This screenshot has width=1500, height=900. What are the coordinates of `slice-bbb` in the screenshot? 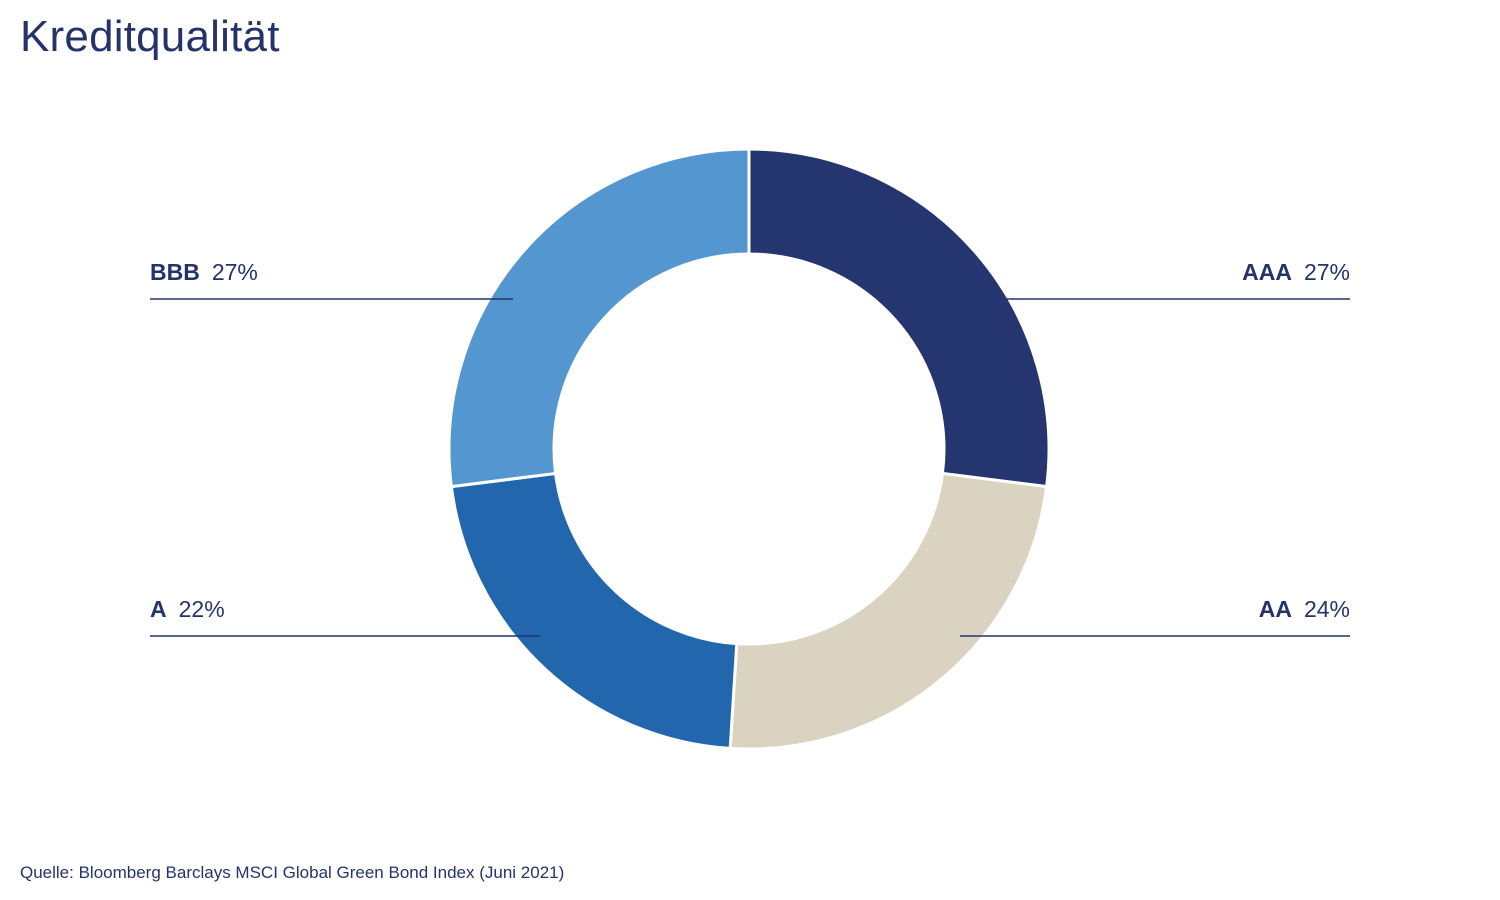 It's located at (599, 318).